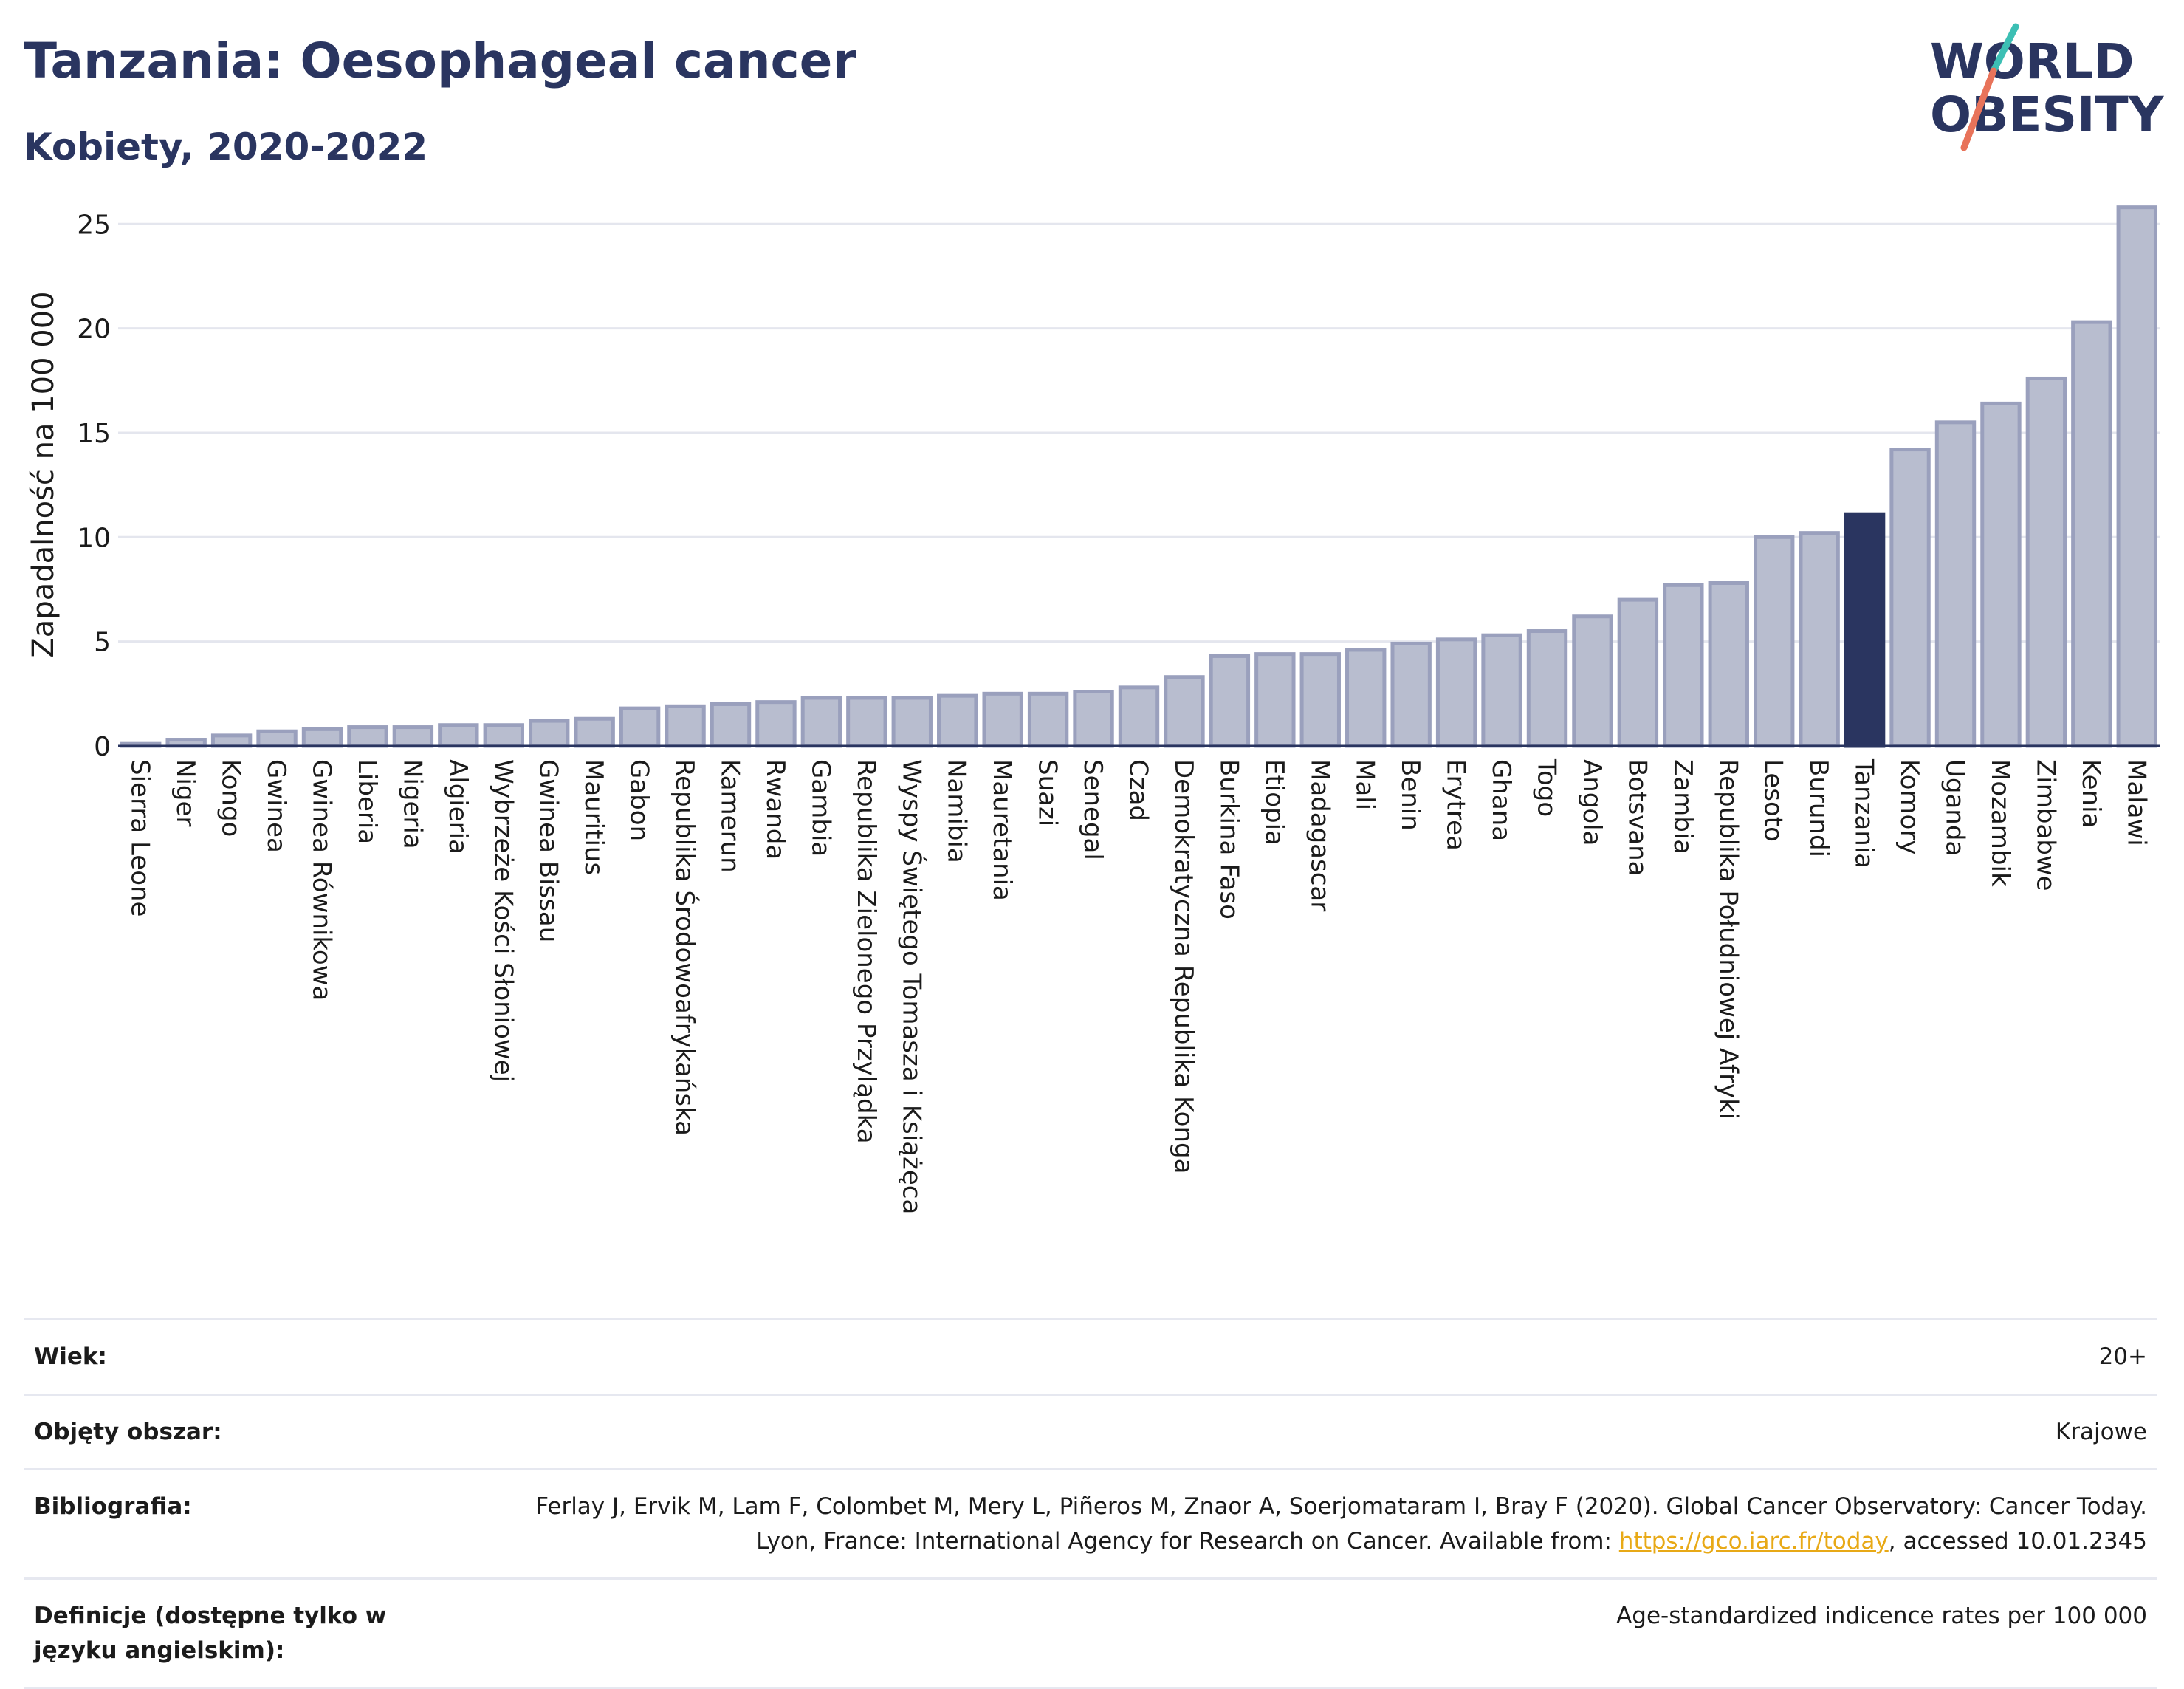  Describe the element at coordinates (1727, 939) in the screenshot. I see `x-tick-label: Republika Południowej Afryki` at that location.